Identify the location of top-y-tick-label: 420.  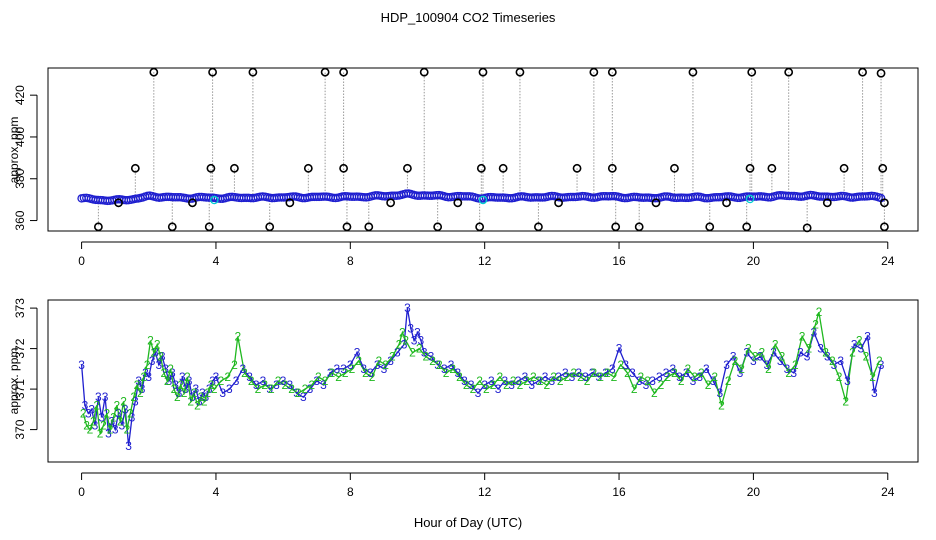
(20, 95).